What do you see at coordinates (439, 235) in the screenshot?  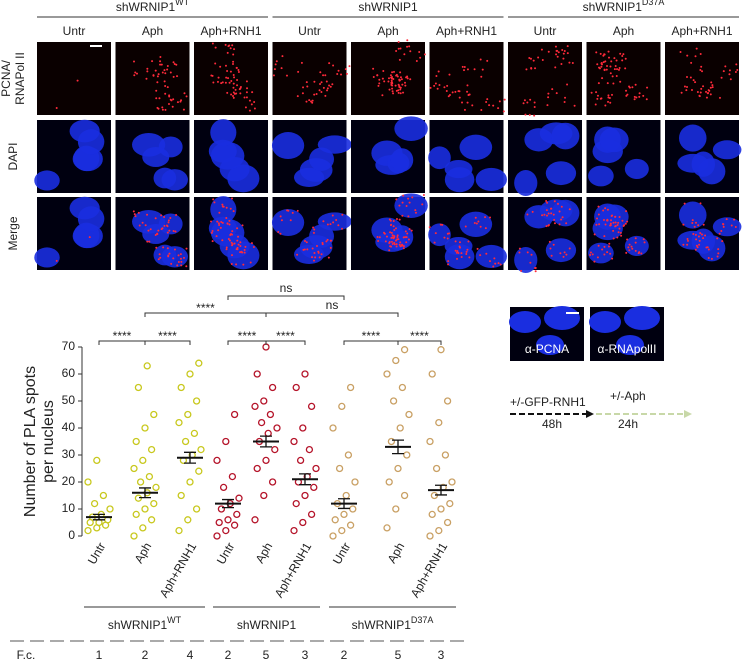 I see `nucleus` at bounding box center [439, 235].